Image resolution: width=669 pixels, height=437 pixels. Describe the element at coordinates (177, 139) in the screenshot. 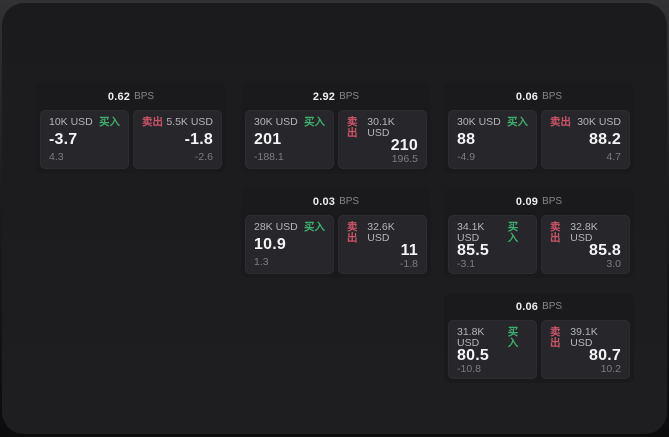

I see `sell-panel: 卖出 5.5K USD -1.8 -2.6` at that location.